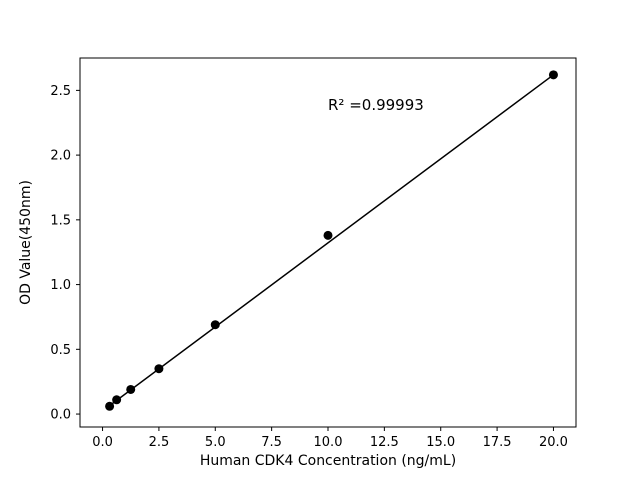 The width and height of the screenshot is (640, 480). Describe the element at coordinates (60, 285) in the screenshot. I see `y-tick-label: 1.0` at that location.